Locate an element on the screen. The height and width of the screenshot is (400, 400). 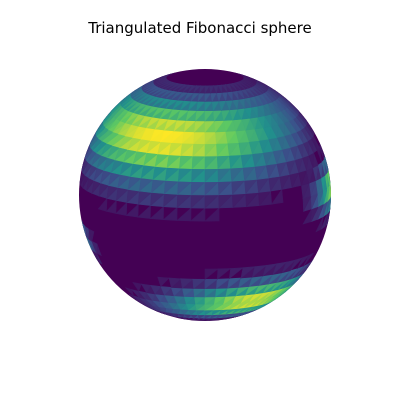
chart-title: Triangulated Fibonacci sphere is located at coordinates (200, 28).